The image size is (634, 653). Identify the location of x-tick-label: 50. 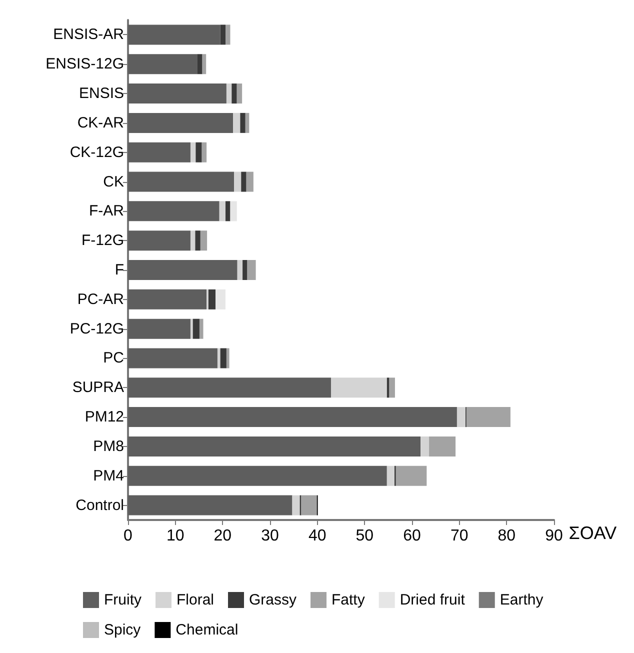
(365, 536).